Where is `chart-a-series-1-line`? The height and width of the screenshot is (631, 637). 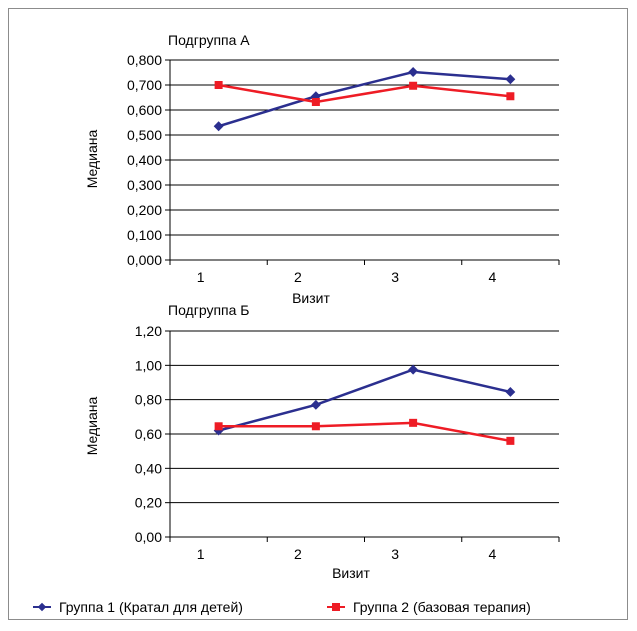 chart-a-series-1-line is located at coordinates (364, 99).